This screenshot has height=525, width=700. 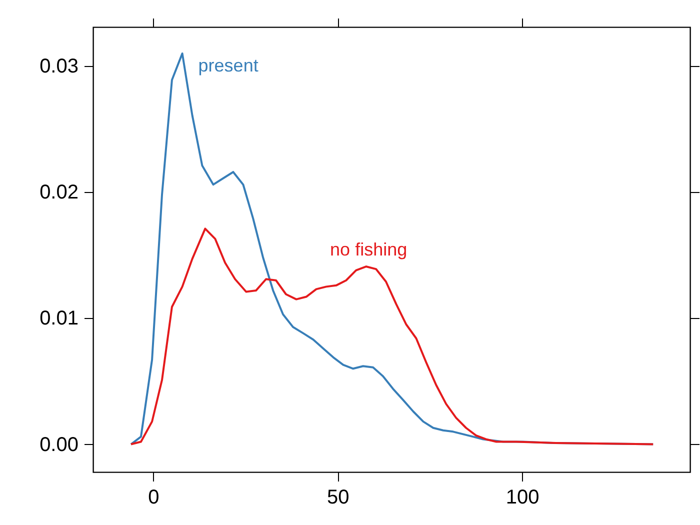 What do you see at coordinates (369, 250) in the screenshot?
I see `annotation: no fishing` at bounding box center [369, 250].